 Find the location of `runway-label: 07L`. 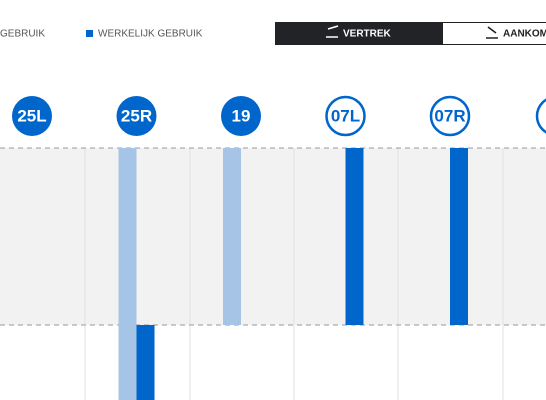

runway-label: 07L is located at coordinates (345, 115).